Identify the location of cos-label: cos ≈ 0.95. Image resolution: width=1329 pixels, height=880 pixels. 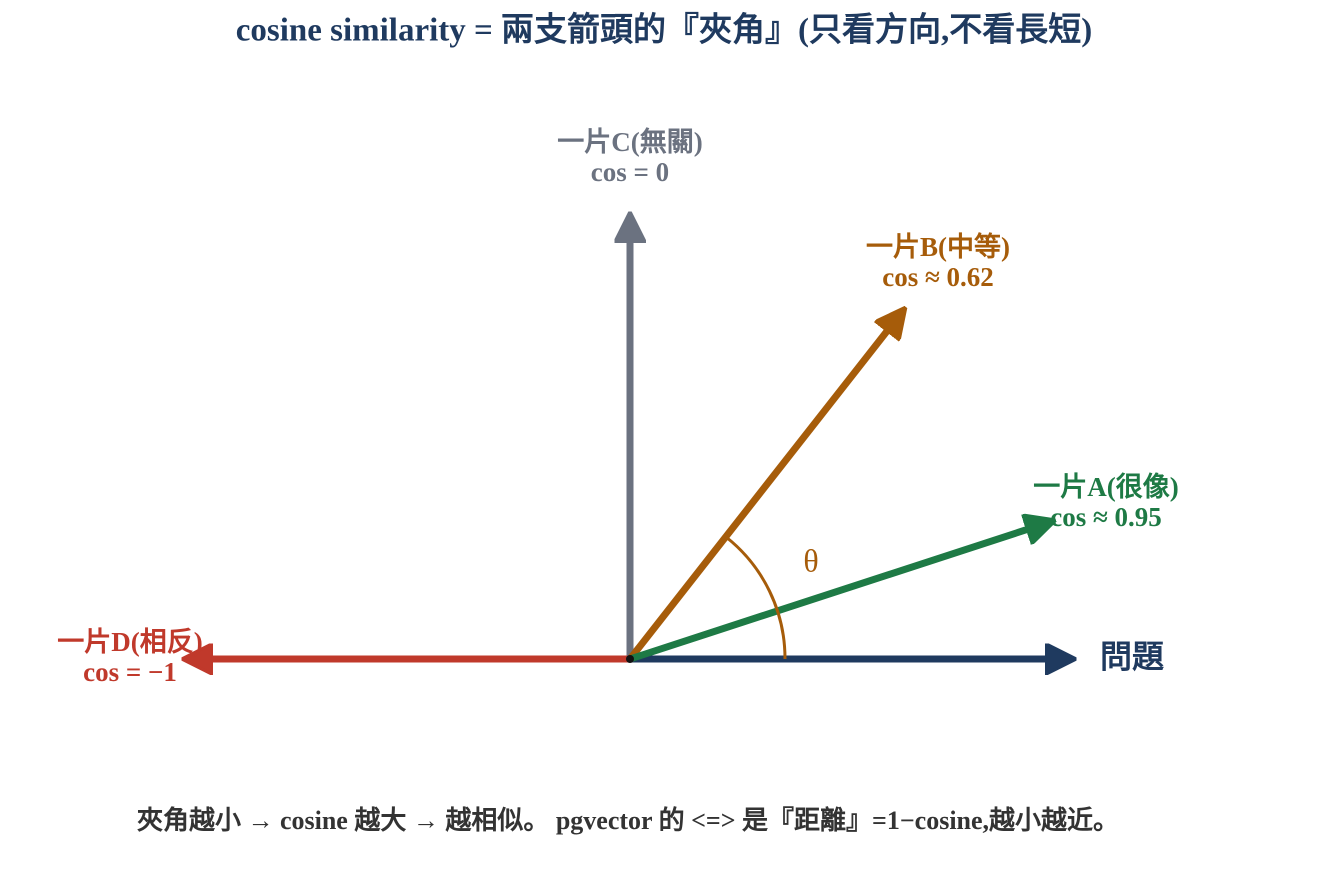
(1106, 517).